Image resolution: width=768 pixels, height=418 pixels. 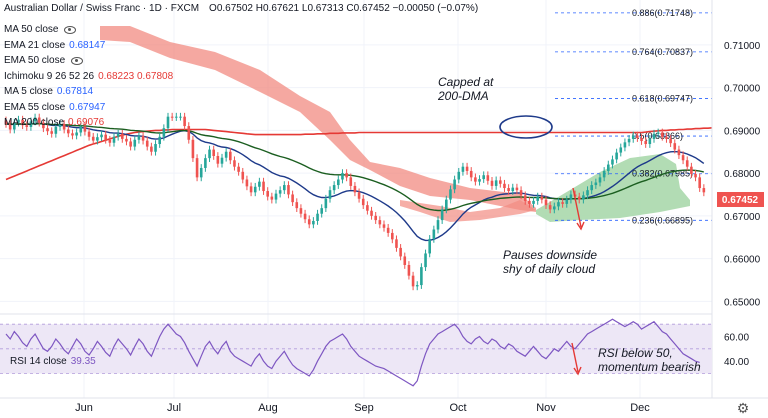 What do you see at coordinates (577, 207) in the screenshot?
I see `price-down-arrow` at bounding box center [577, 207].